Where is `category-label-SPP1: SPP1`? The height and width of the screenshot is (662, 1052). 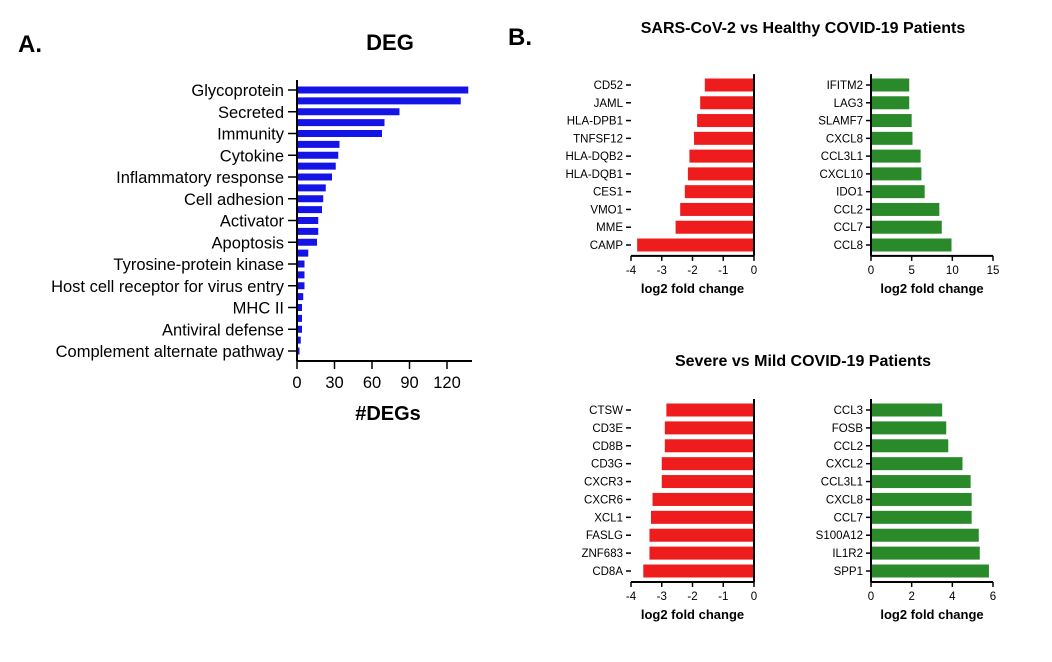 category-label-SPP1: SPP1 is located at coordinates (848, 572).